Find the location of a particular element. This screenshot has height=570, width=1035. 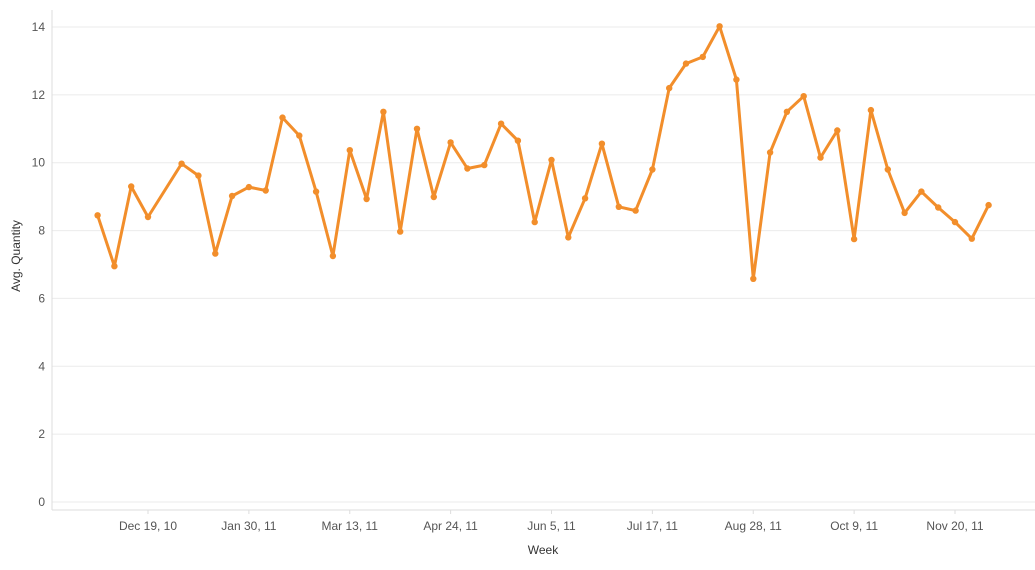

x-tick-label: Oct 9, 11 is located at coordinates (854, 526).